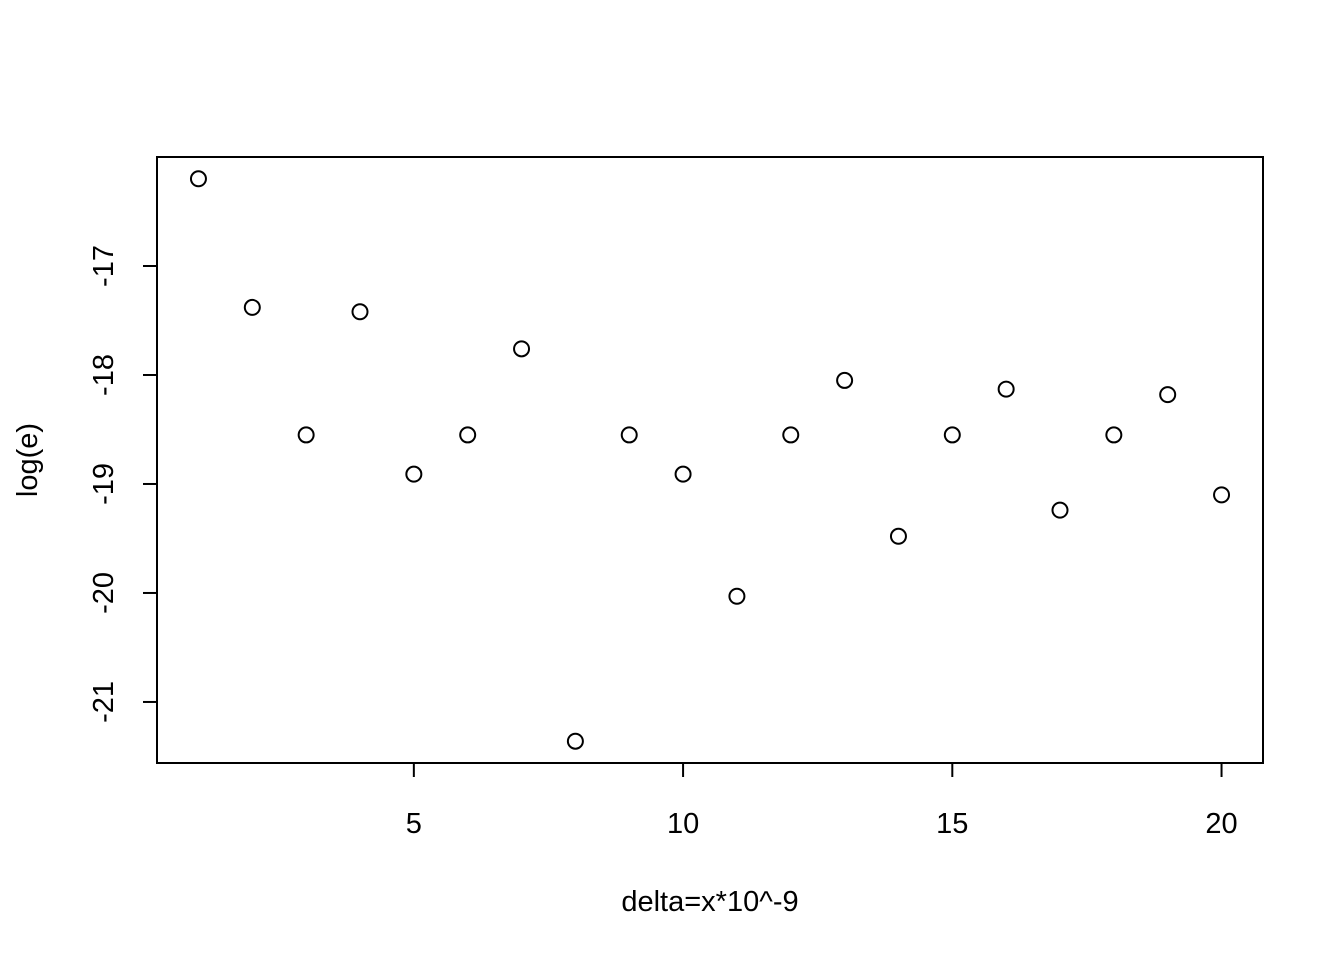 The image size is (1344, 960). Describe the element at coordinates (28, 460) in the screenshot. I see `y-axis-label: log(e)` at that location.